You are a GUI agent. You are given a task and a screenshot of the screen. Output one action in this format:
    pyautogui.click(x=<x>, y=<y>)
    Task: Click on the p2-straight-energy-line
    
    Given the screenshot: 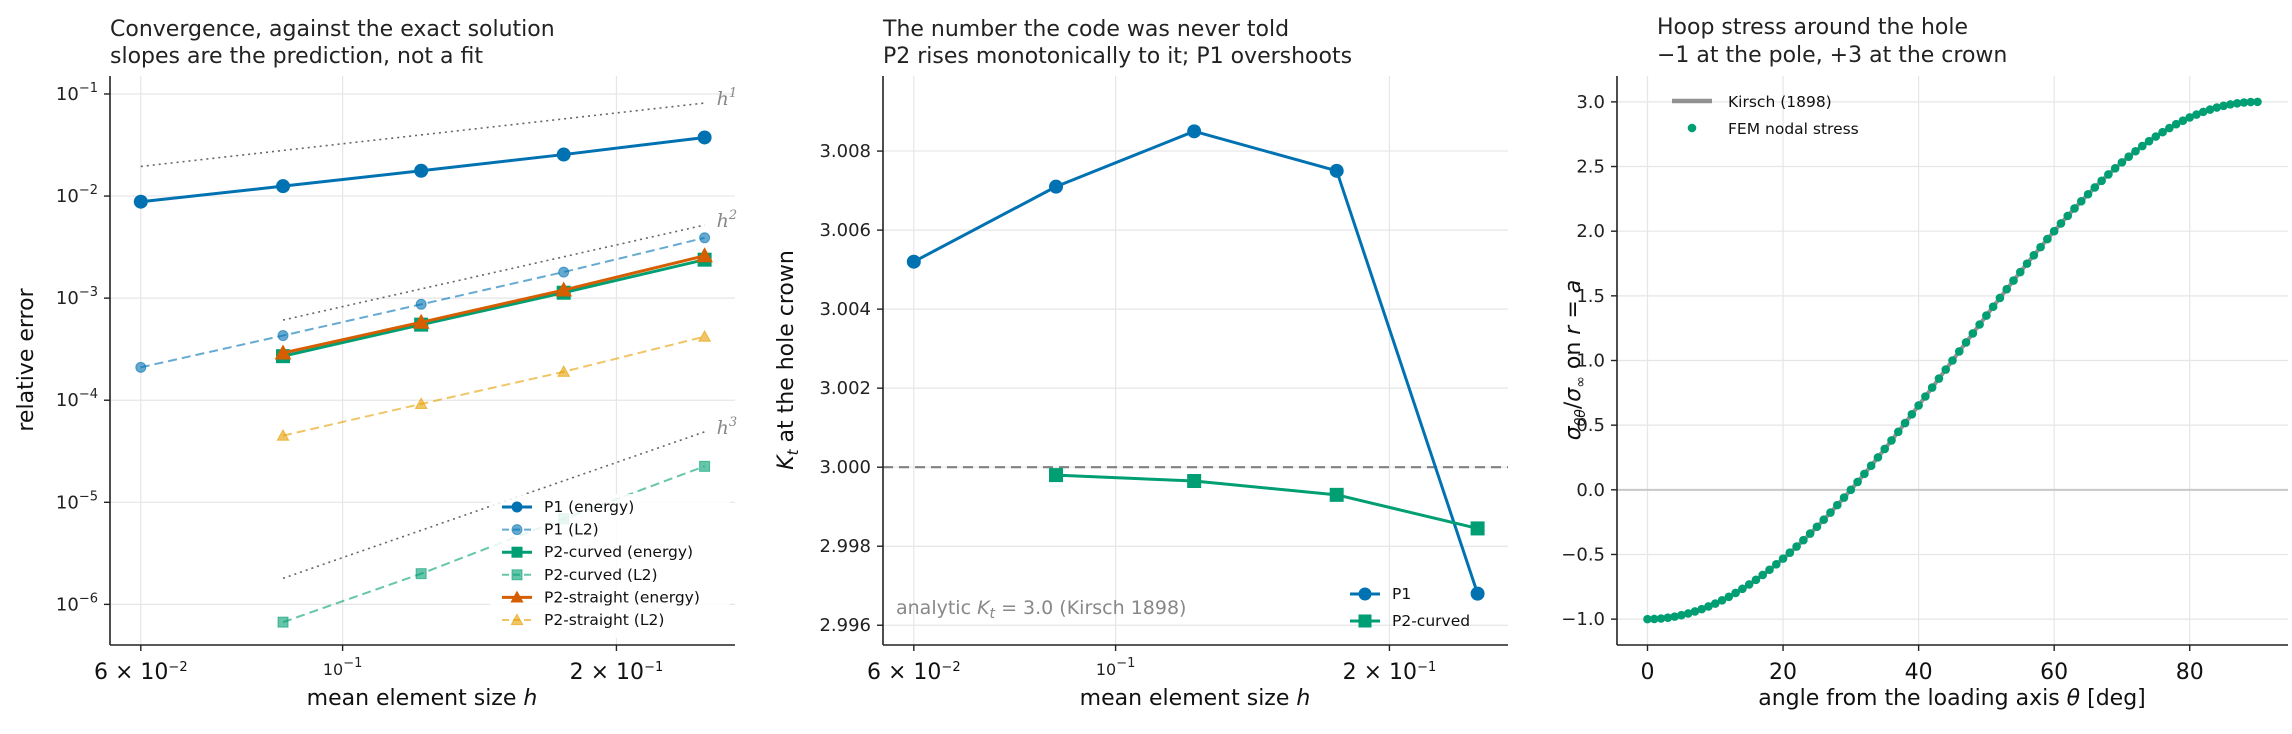 What is the action you would take?
    pyautogui.click(x=493, y=304)
    